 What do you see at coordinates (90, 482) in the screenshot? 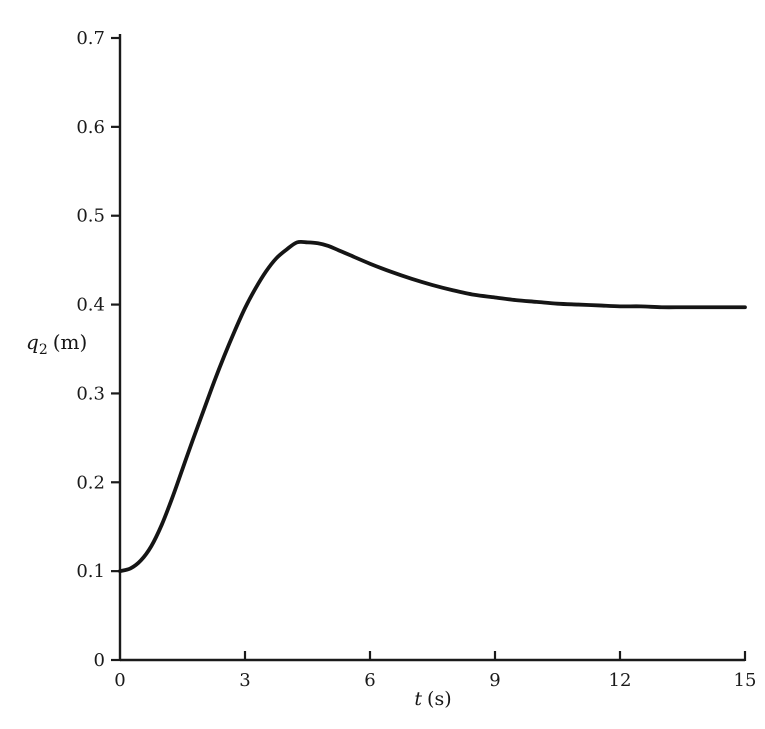
I see `y-tick-label: 0.2` at bounding box center [90, 482].